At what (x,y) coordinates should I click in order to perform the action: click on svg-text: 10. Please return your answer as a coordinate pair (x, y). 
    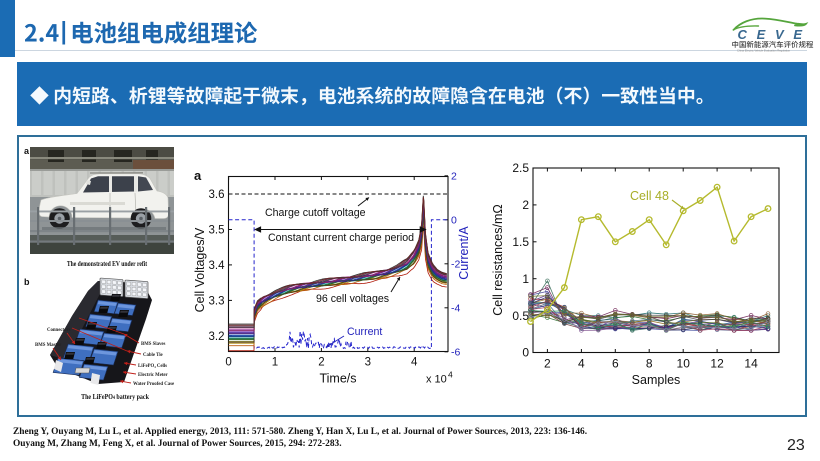
    Looking at the image, I should click on (684, 364).